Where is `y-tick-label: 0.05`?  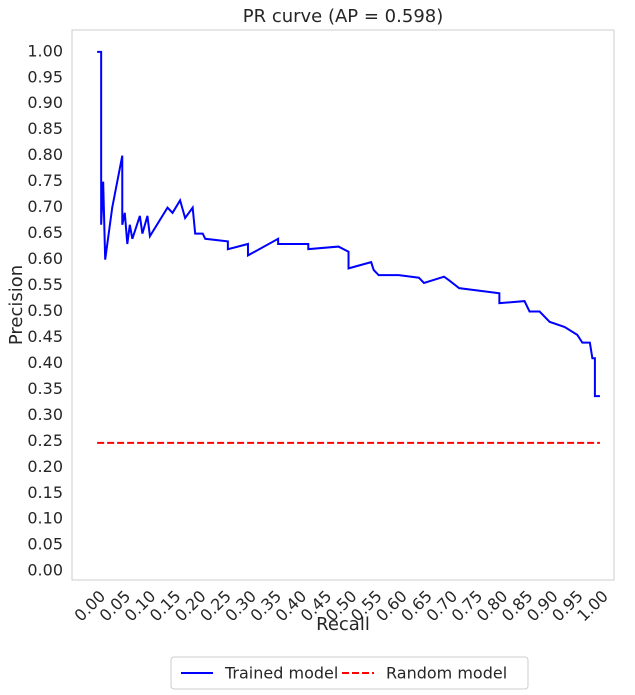 y-tick-label: 0.05 is located at coordinates (45, 544).